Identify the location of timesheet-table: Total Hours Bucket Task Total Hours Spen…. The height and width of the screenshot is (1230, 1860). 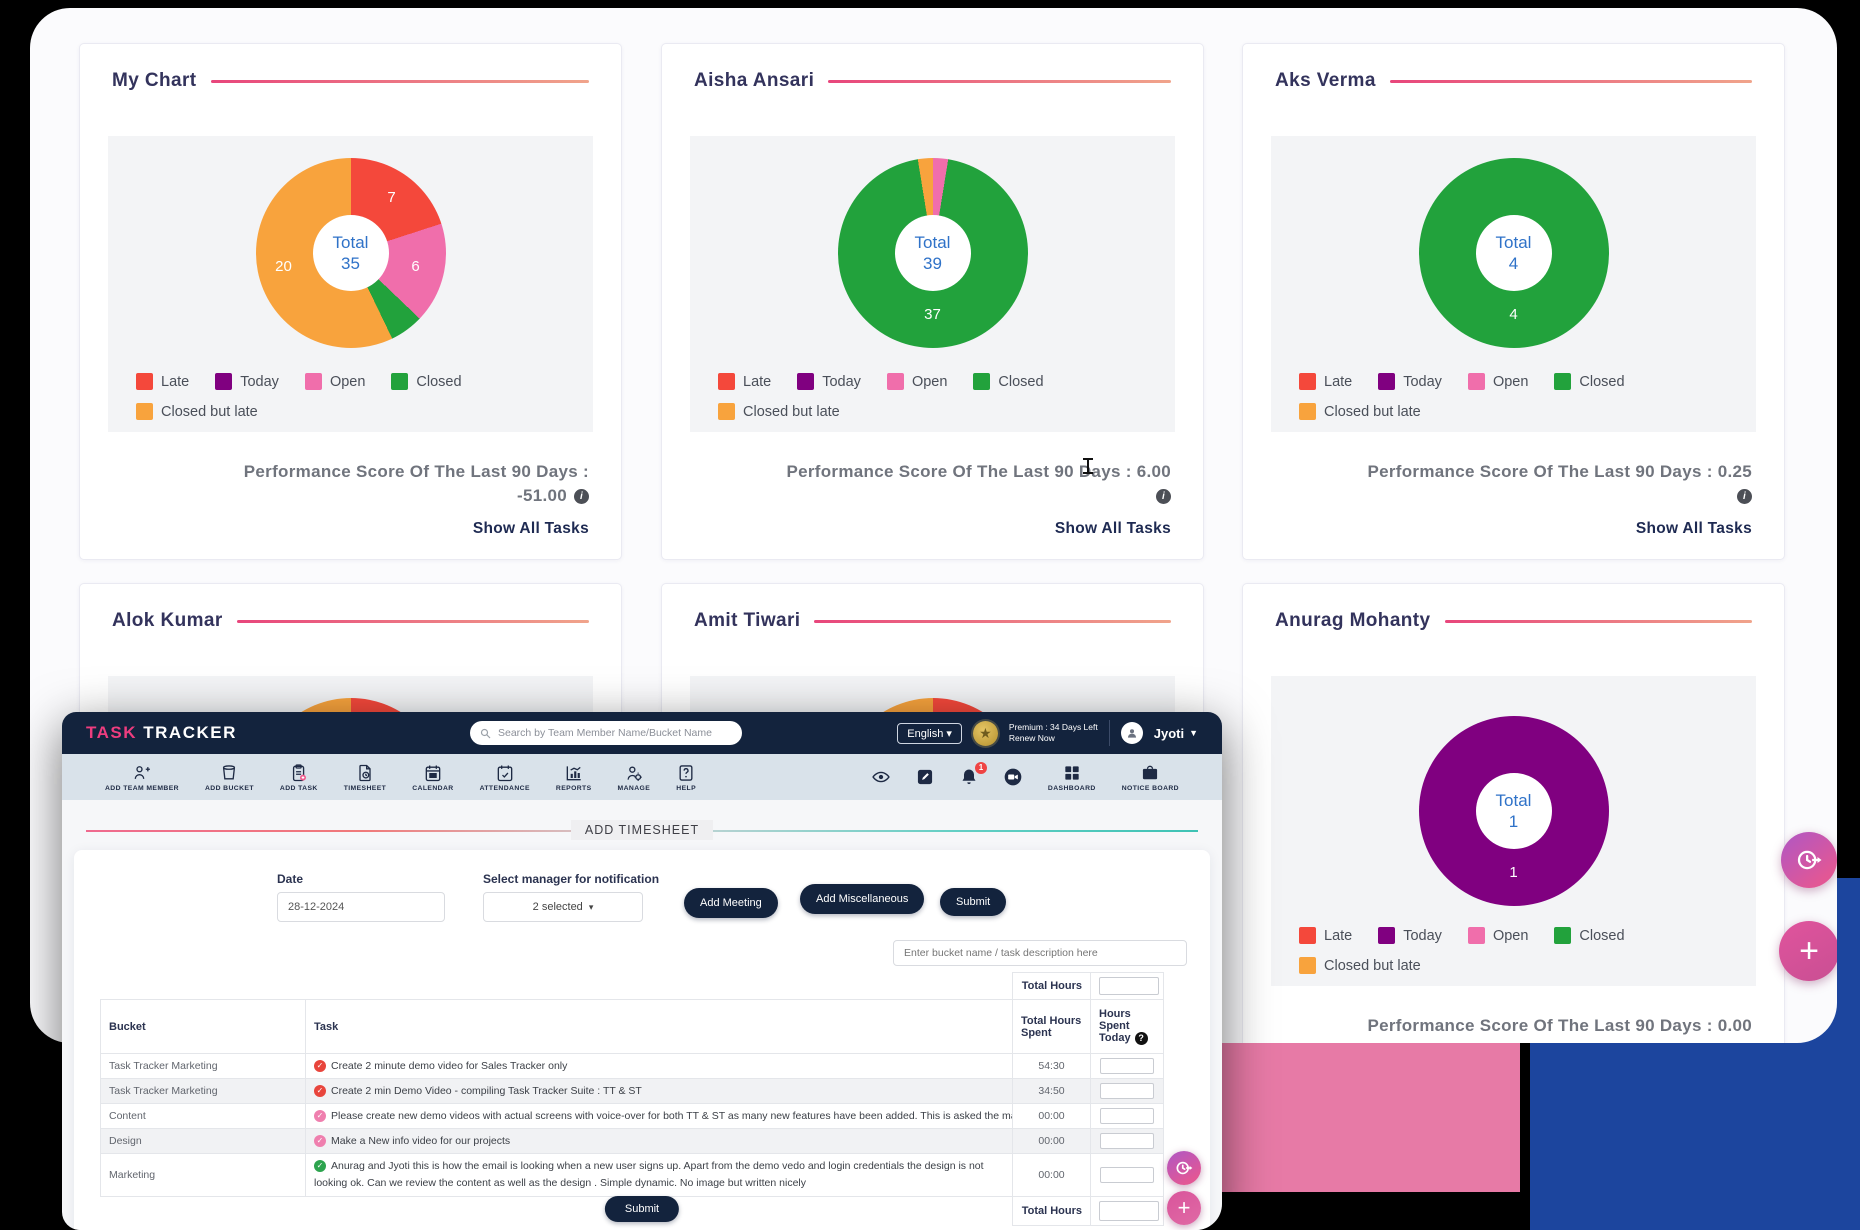
(632, 1099).